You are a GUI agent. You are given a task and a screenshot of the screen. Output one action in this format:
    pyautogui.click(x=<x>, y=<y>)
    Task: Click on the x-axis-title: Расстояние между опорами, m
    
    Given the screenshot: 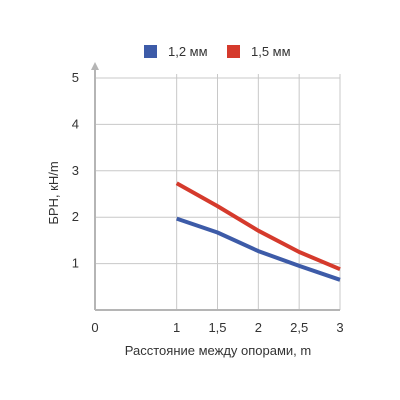 What is the action you would take?
    pyautogui.click(x=218, y=350)
    